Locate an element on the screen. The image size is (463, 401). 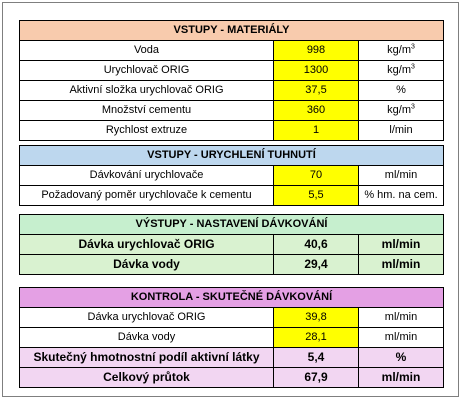
table-row: Voda 998 kg/m3 is located at coordinates (232, 50).